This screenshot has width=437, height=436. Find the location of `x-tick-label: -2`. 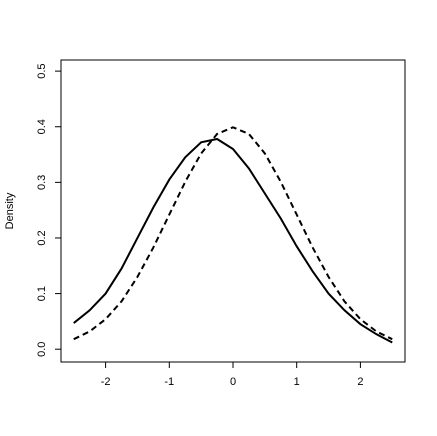

x-tick-label: -2 is located at coordinates (106, 382).